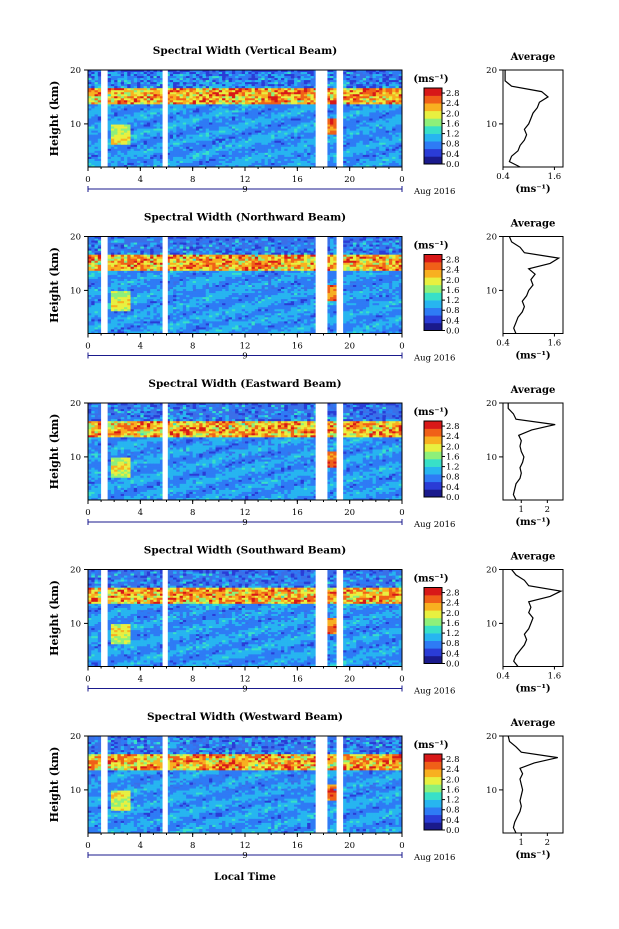 This screenshot has width=619, height=929. Describe the element at coordinates (491, 125) in the screenshot. I see `avg-y-tick-label: 10` at that location.